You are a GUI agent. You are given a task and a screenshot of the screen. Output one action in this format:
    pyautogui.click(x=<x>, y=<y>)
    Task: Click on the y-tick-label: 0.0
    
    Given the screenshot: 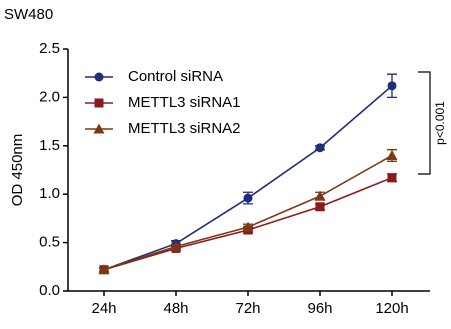 What is the action you would take?
    pyautogui.click(x=49, y=290)
    